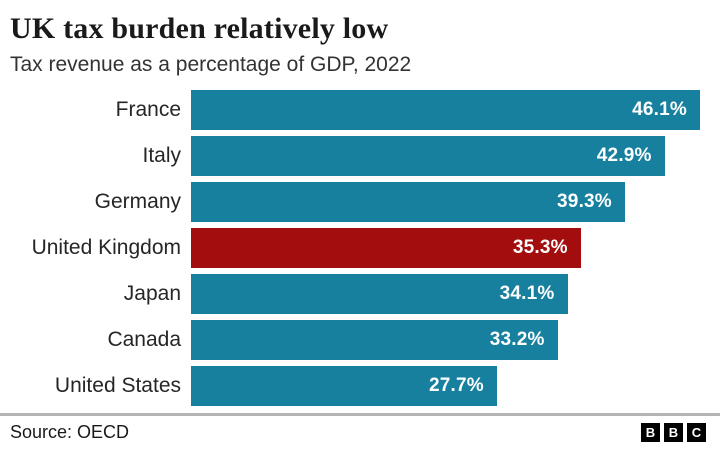  I want to click on bar: 35.3%, so click(386, 248).